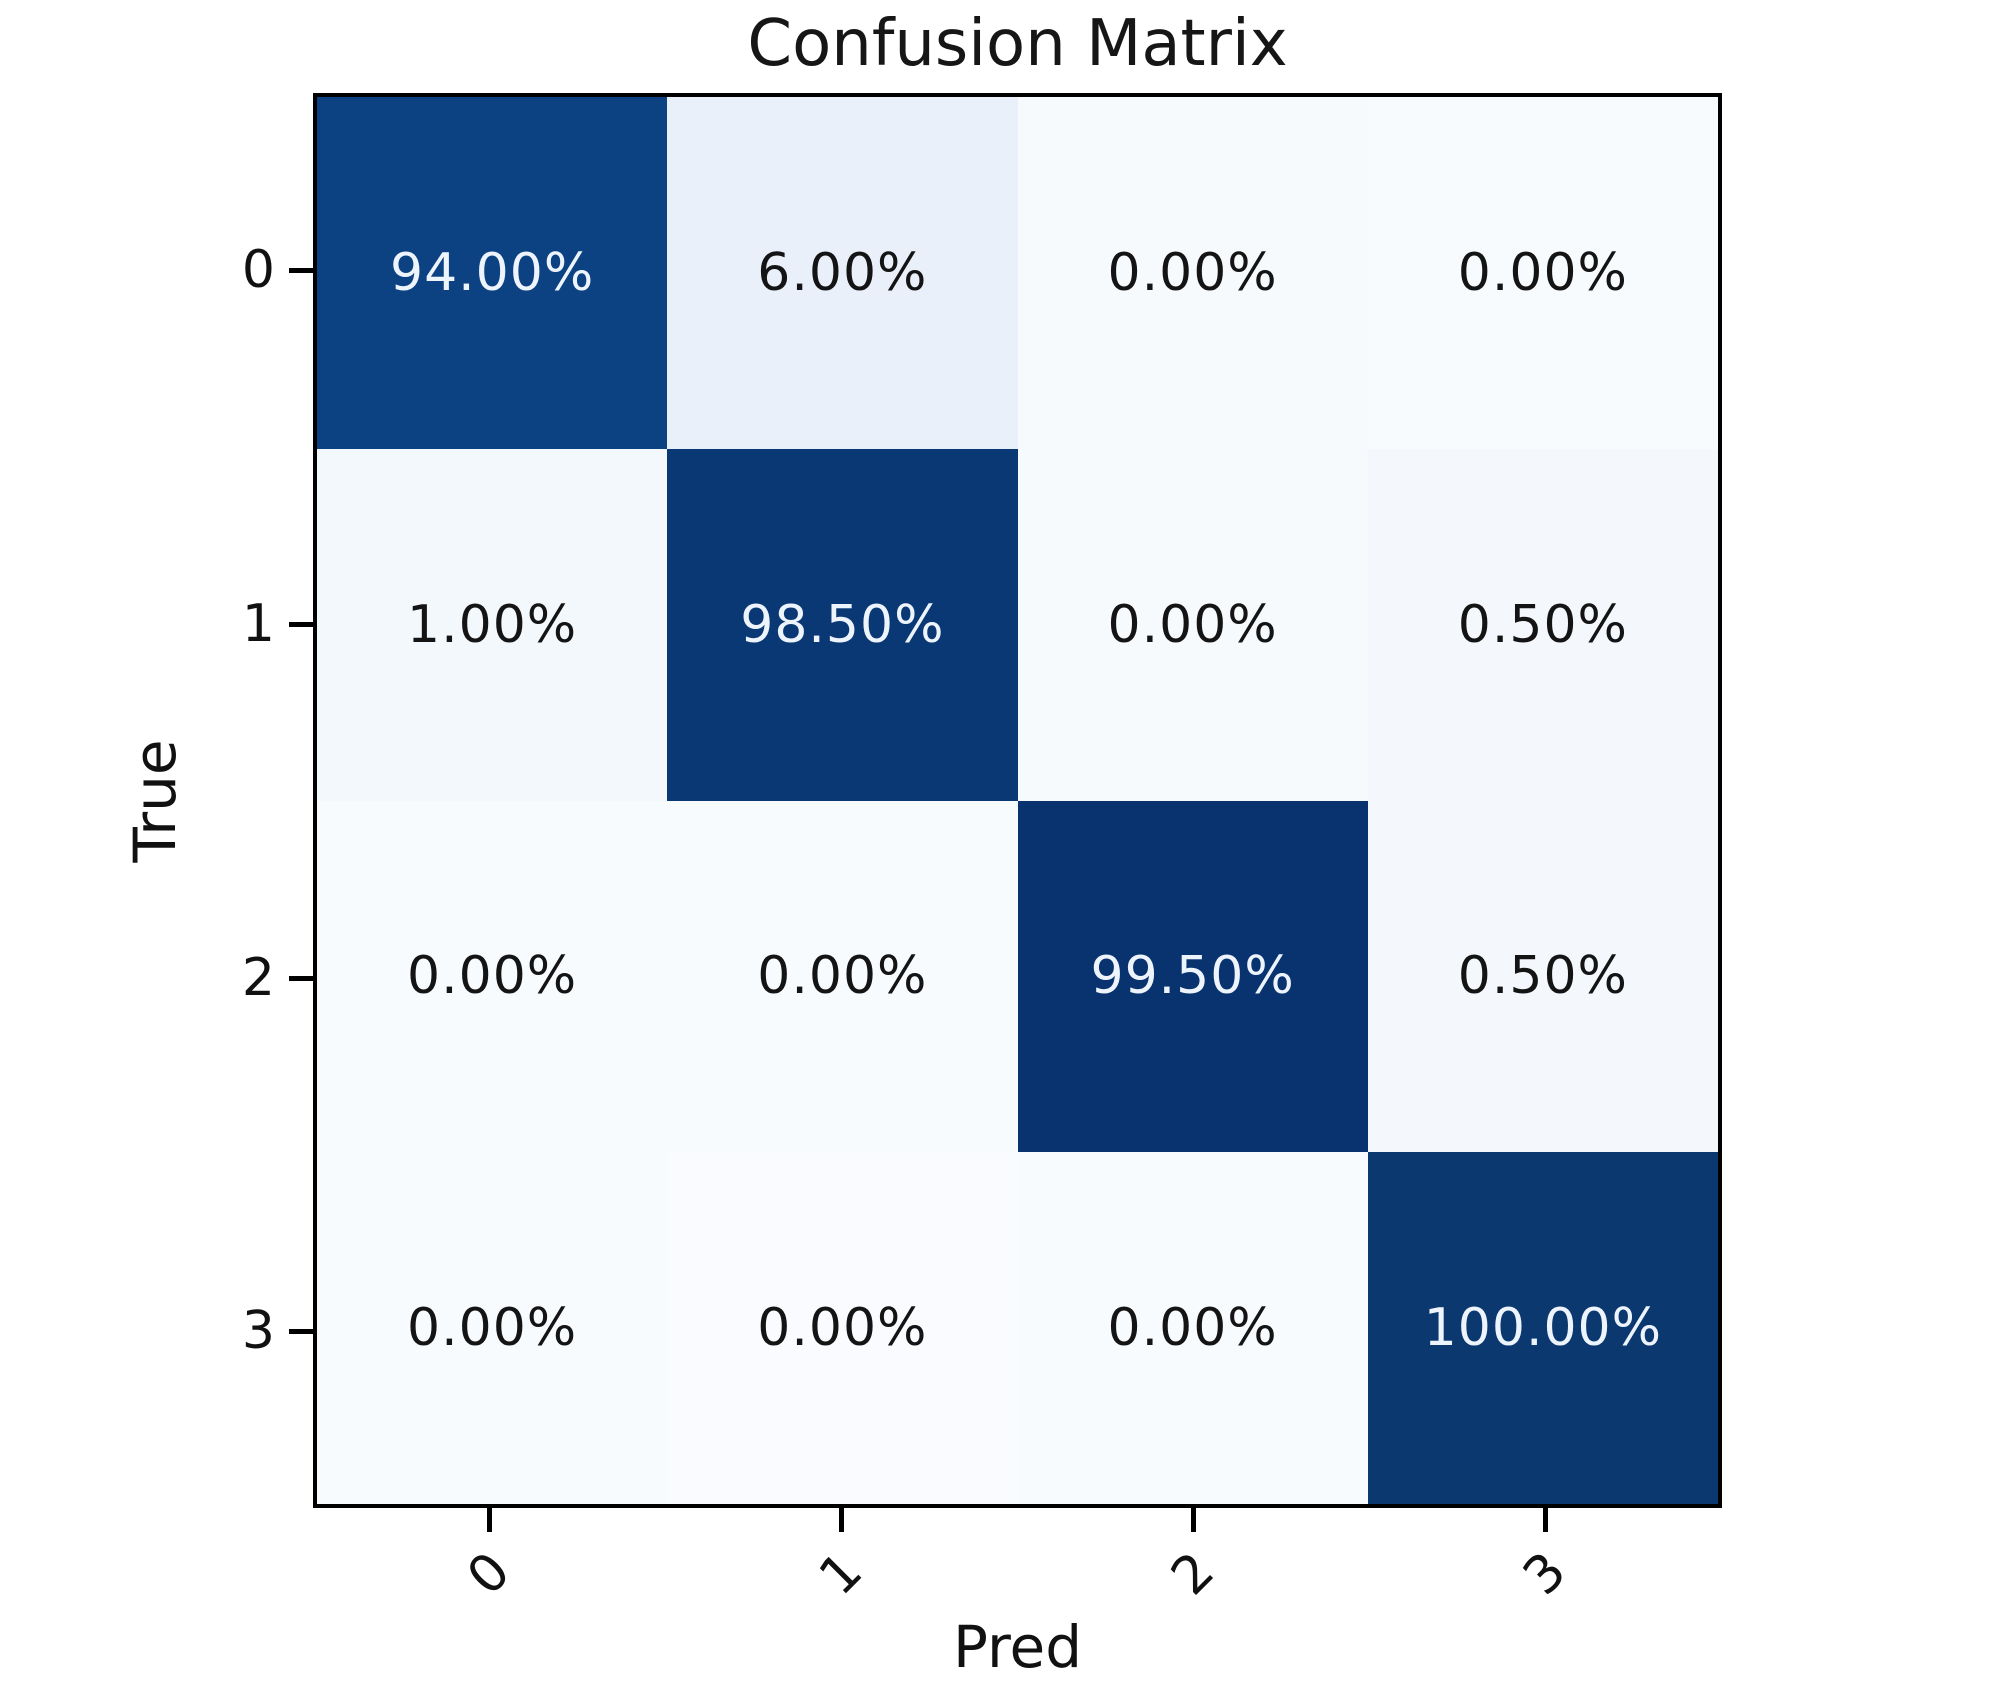 The height and width of the screenshot is (1697, 2000). Describe the element at coordinates (842, 1328) in the screenshot. I see `matrix-cell-r3c1: 0.00%` at that location.